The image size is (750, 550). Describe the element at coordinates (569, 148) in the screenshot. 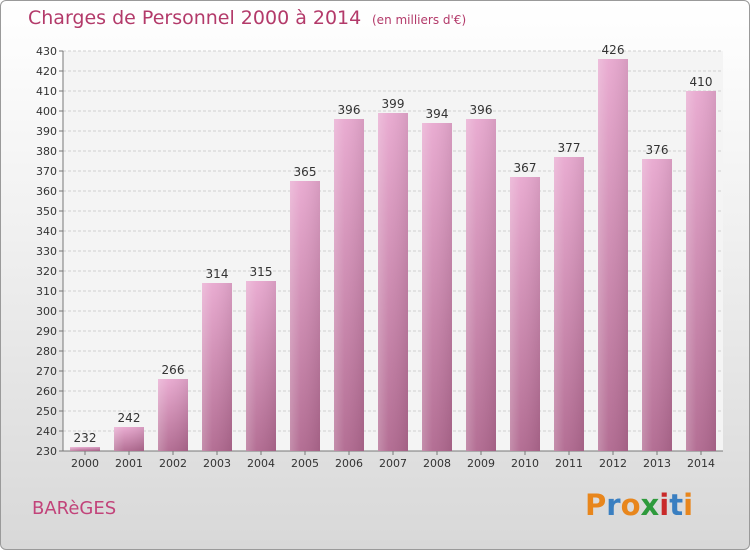

I see `data-label: 377` at that location.